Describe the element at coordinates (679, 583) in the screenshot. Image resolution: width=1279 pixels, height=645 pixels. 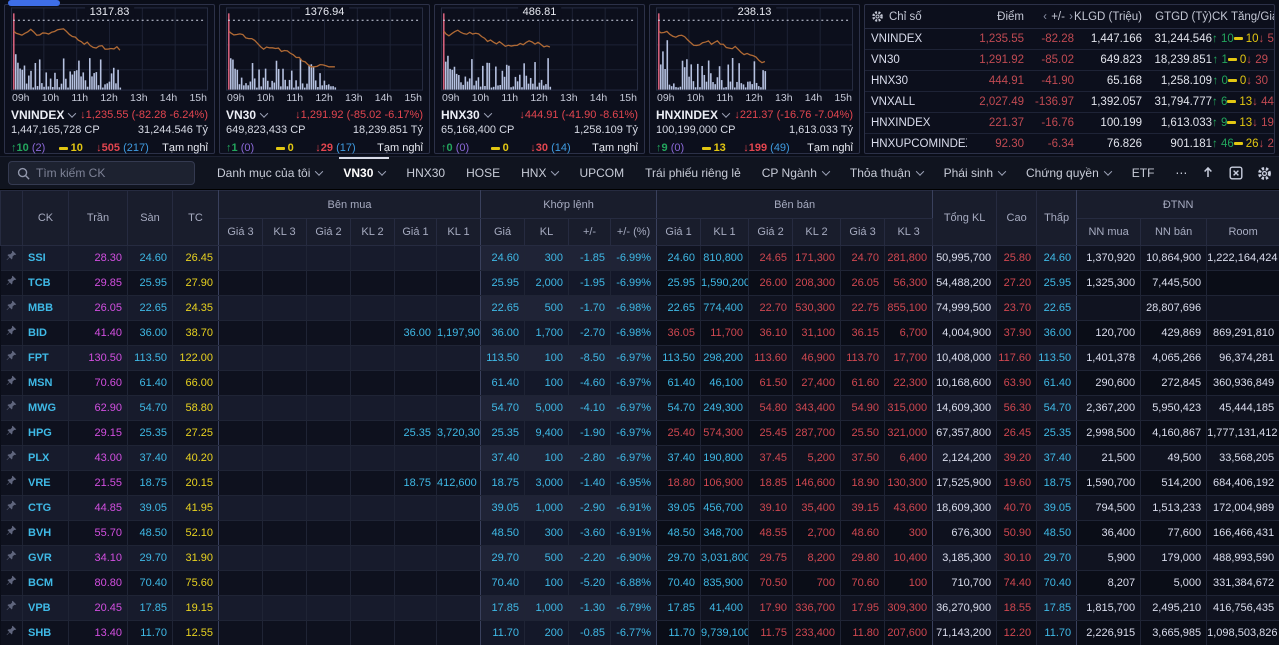
I see `sell-price-1: 70.40` at that location.